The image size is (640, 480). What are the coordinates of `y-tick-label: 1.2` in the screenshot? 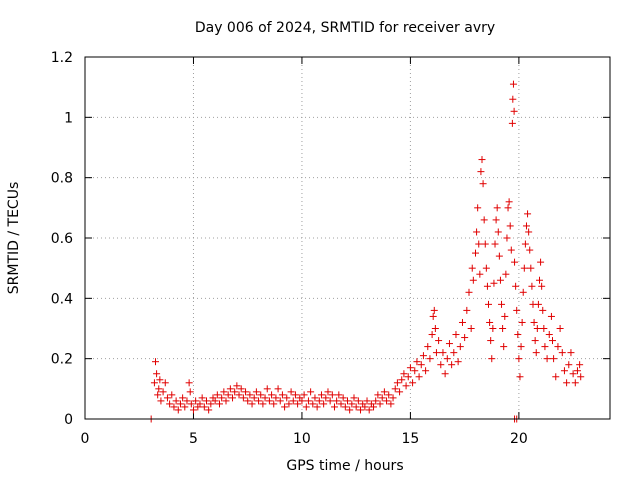 It's located at (62, 58).